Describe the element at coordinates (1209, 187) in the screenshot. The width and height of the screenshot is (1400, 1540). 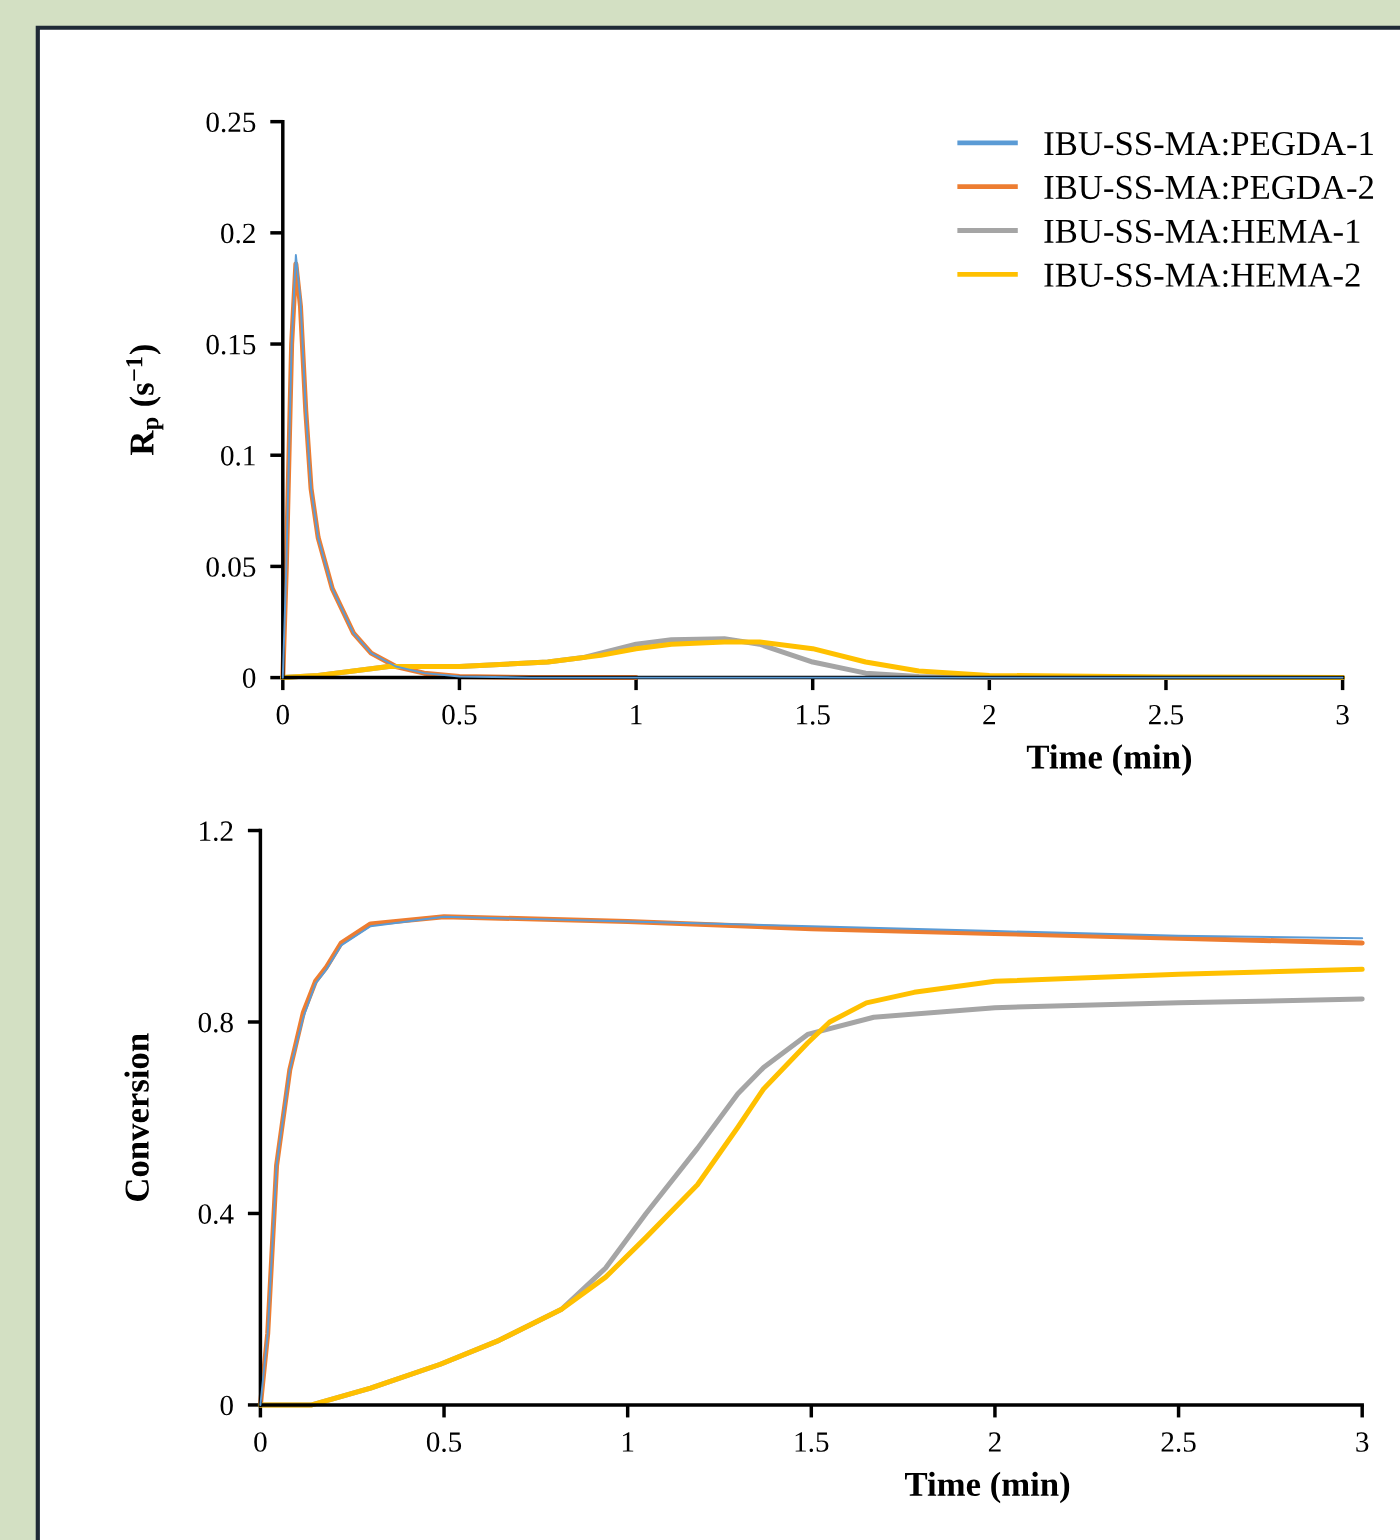
I see `legend-label: IBU-SS-MA:PEGDA-2` at that location.